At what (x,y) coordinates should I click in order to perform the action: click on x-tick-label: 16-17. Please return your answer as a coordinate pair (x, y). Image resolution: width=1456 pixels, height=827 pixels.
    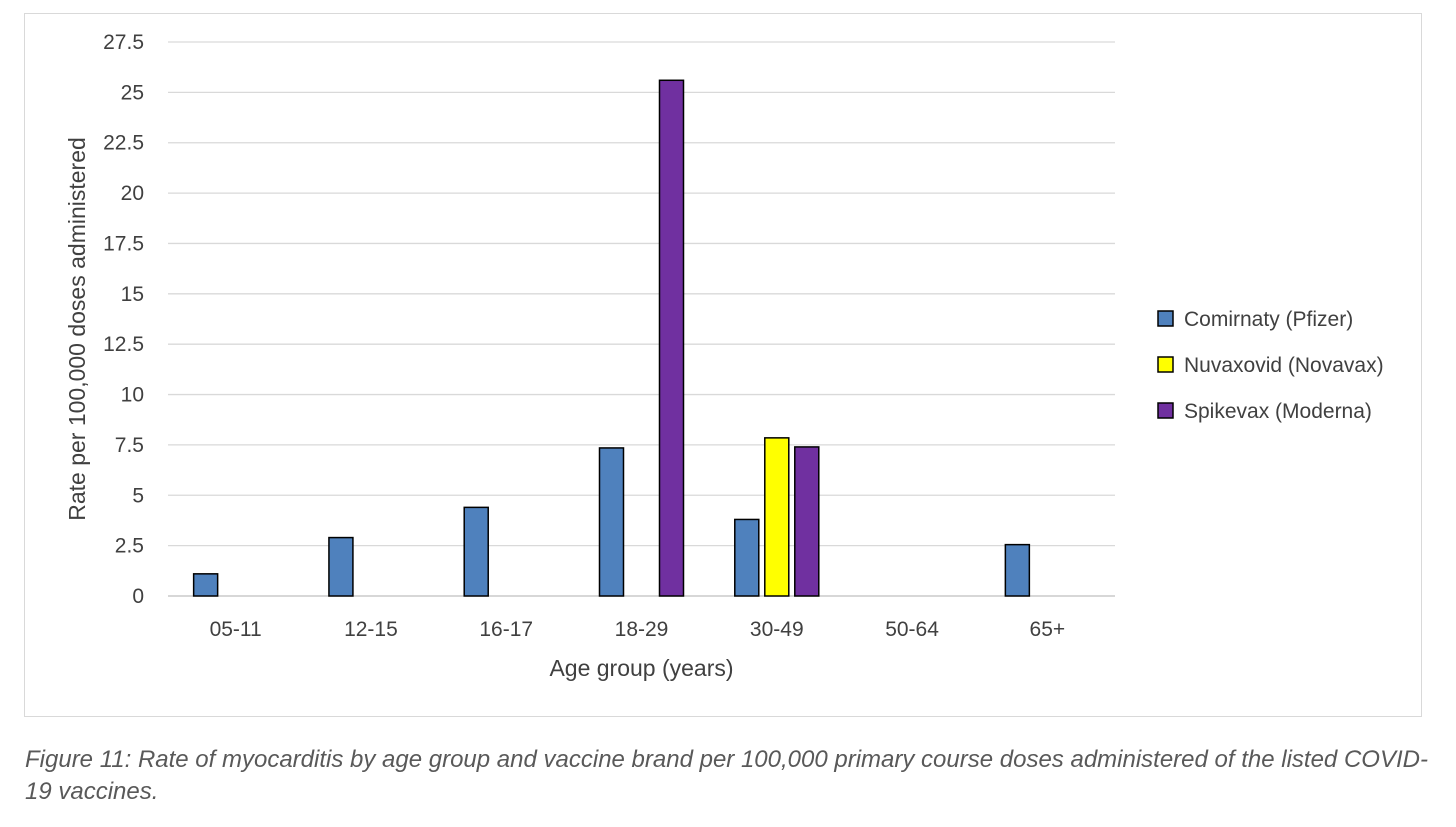
    Looking at the image, I should click on (506, 629).